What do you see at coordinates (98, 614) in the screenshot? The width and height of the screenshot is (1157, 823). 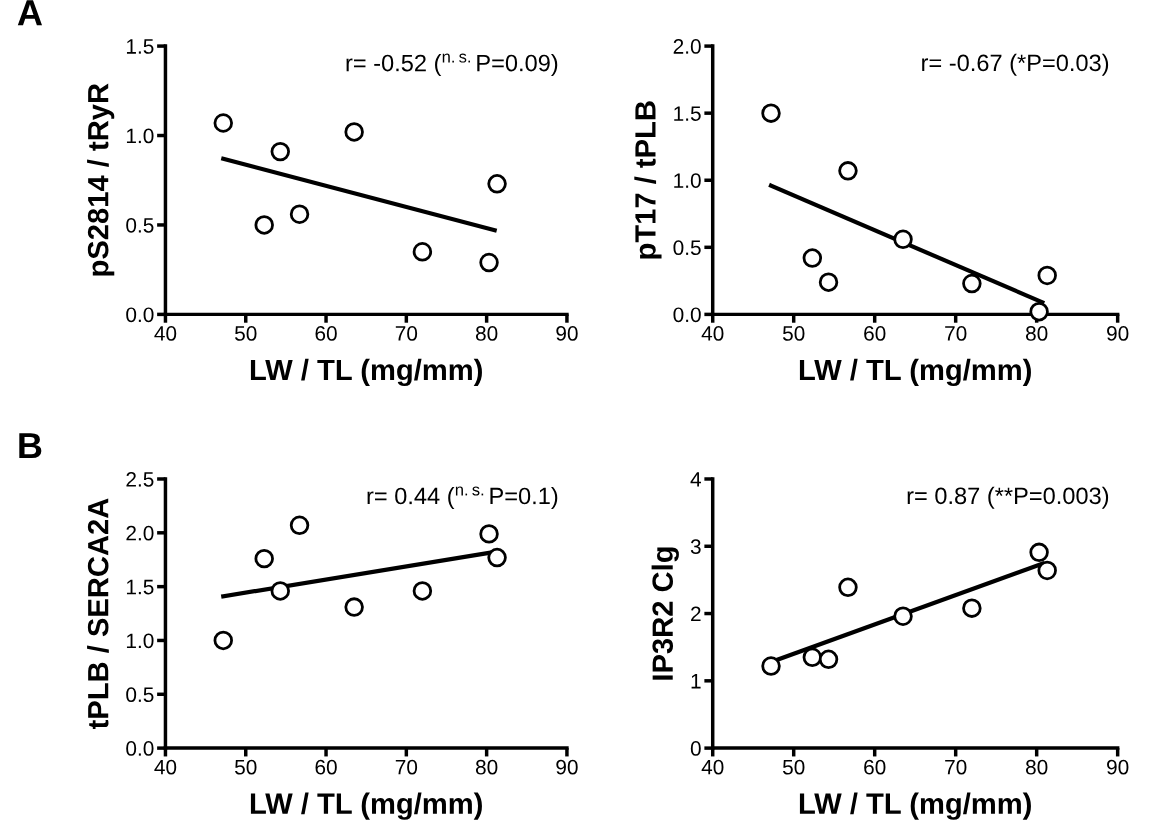 I see `y-axis-title: tPLB / SERCA2A` at bounding box center [98, 614].